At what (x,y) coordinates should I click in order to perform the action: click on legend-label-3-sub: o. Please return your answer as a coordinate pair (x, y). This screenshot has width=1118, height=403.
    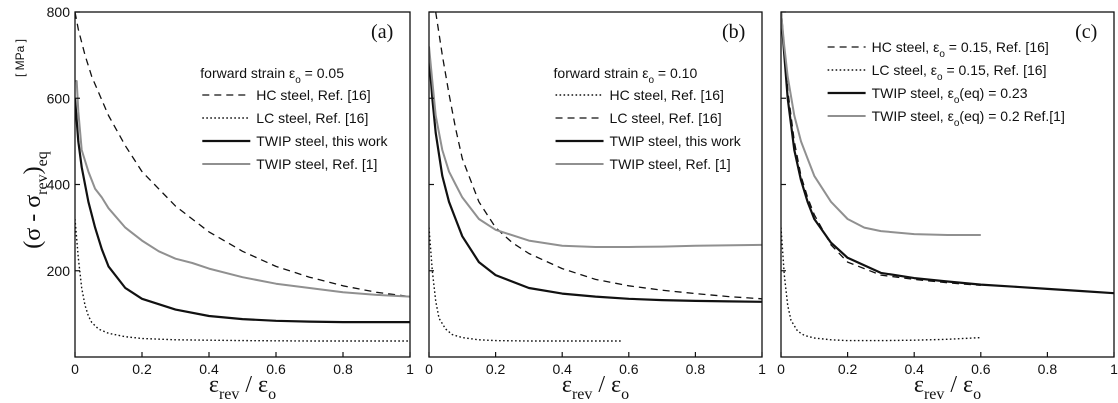
    Looking at the image, I should click on (957, 100).